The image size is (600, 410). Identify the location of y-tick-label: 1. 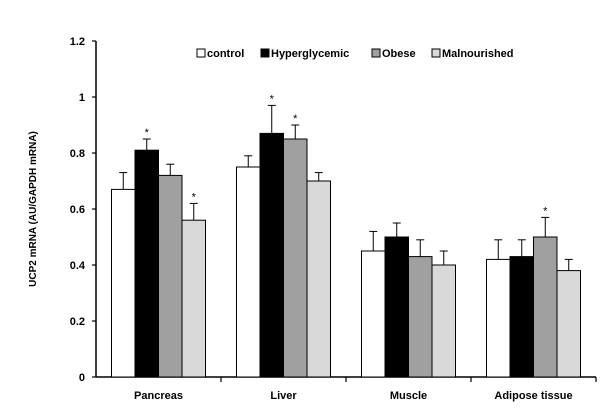
(82, 98).